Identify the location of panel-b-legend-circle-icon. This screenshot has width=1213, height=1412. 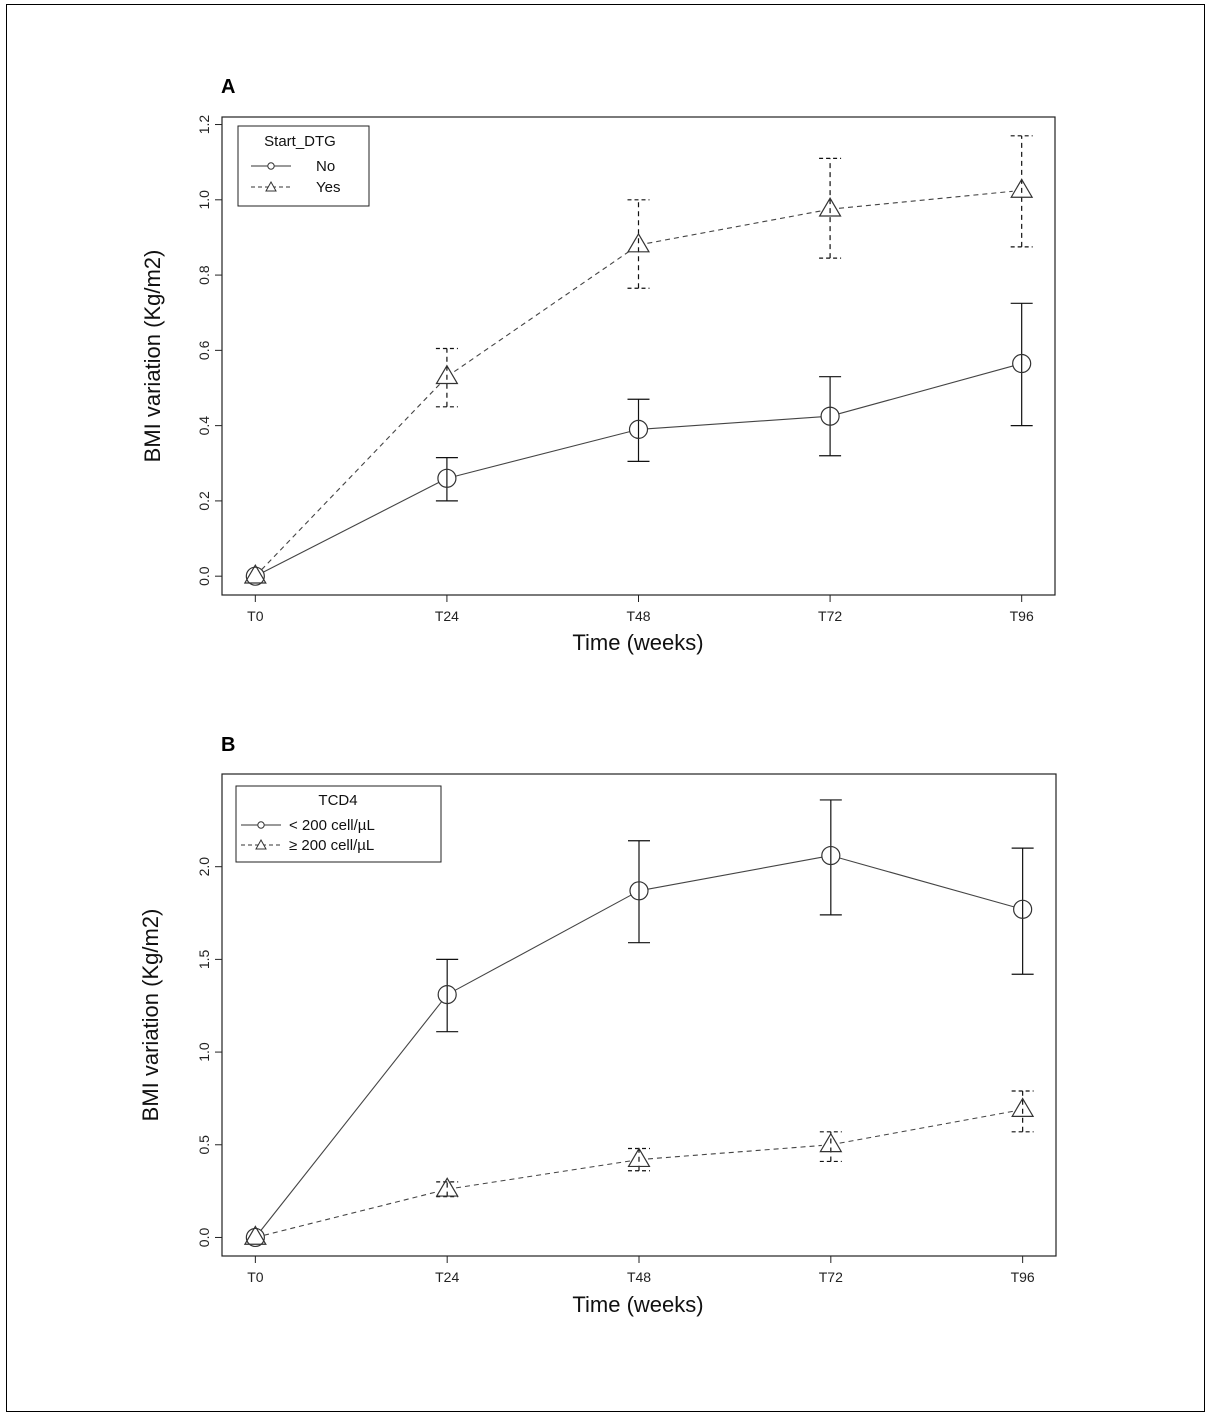
(261, 825).